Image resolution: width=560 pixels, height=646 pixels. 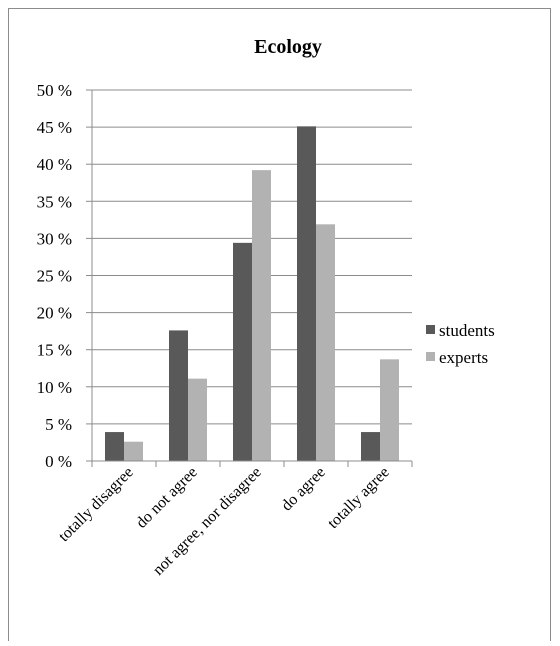 I want to click on x-category-label: totally disagree, so click(x=95, y=504).